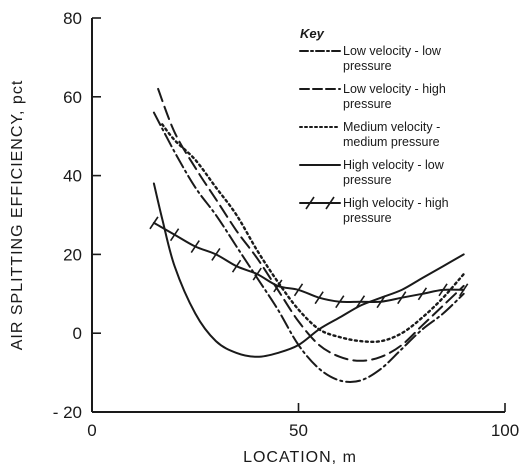 This screenshot has height=472, width=530. I want to click on legend-label: High velocity - low, so click(394, 165).